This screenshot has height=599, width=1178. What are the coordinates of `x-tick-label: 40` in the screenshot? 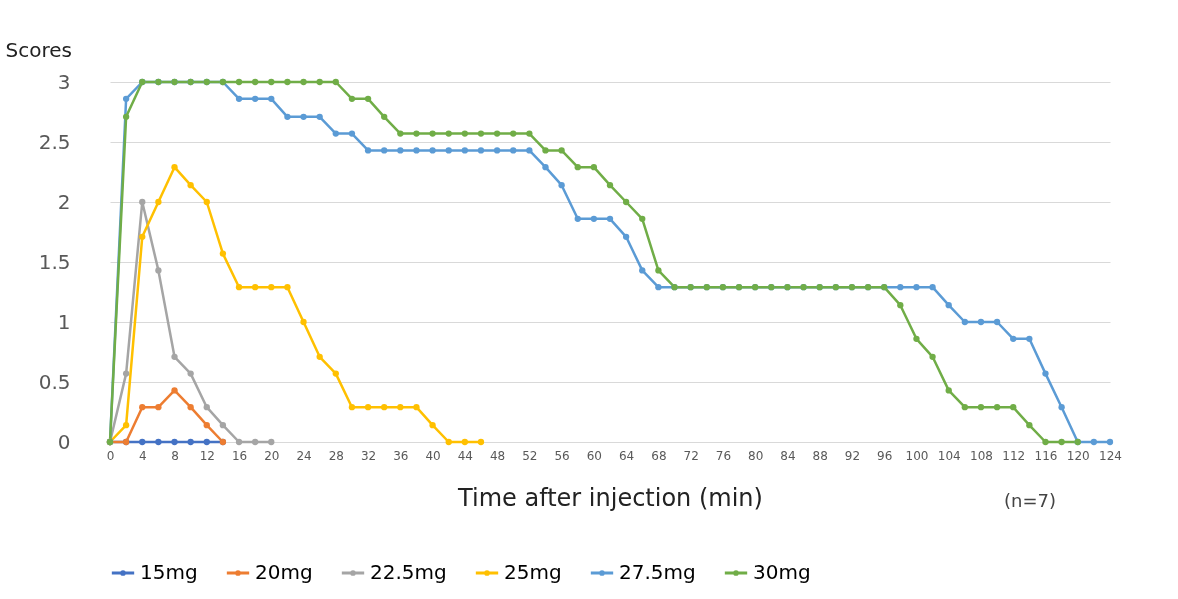 It's located at (433, 455).